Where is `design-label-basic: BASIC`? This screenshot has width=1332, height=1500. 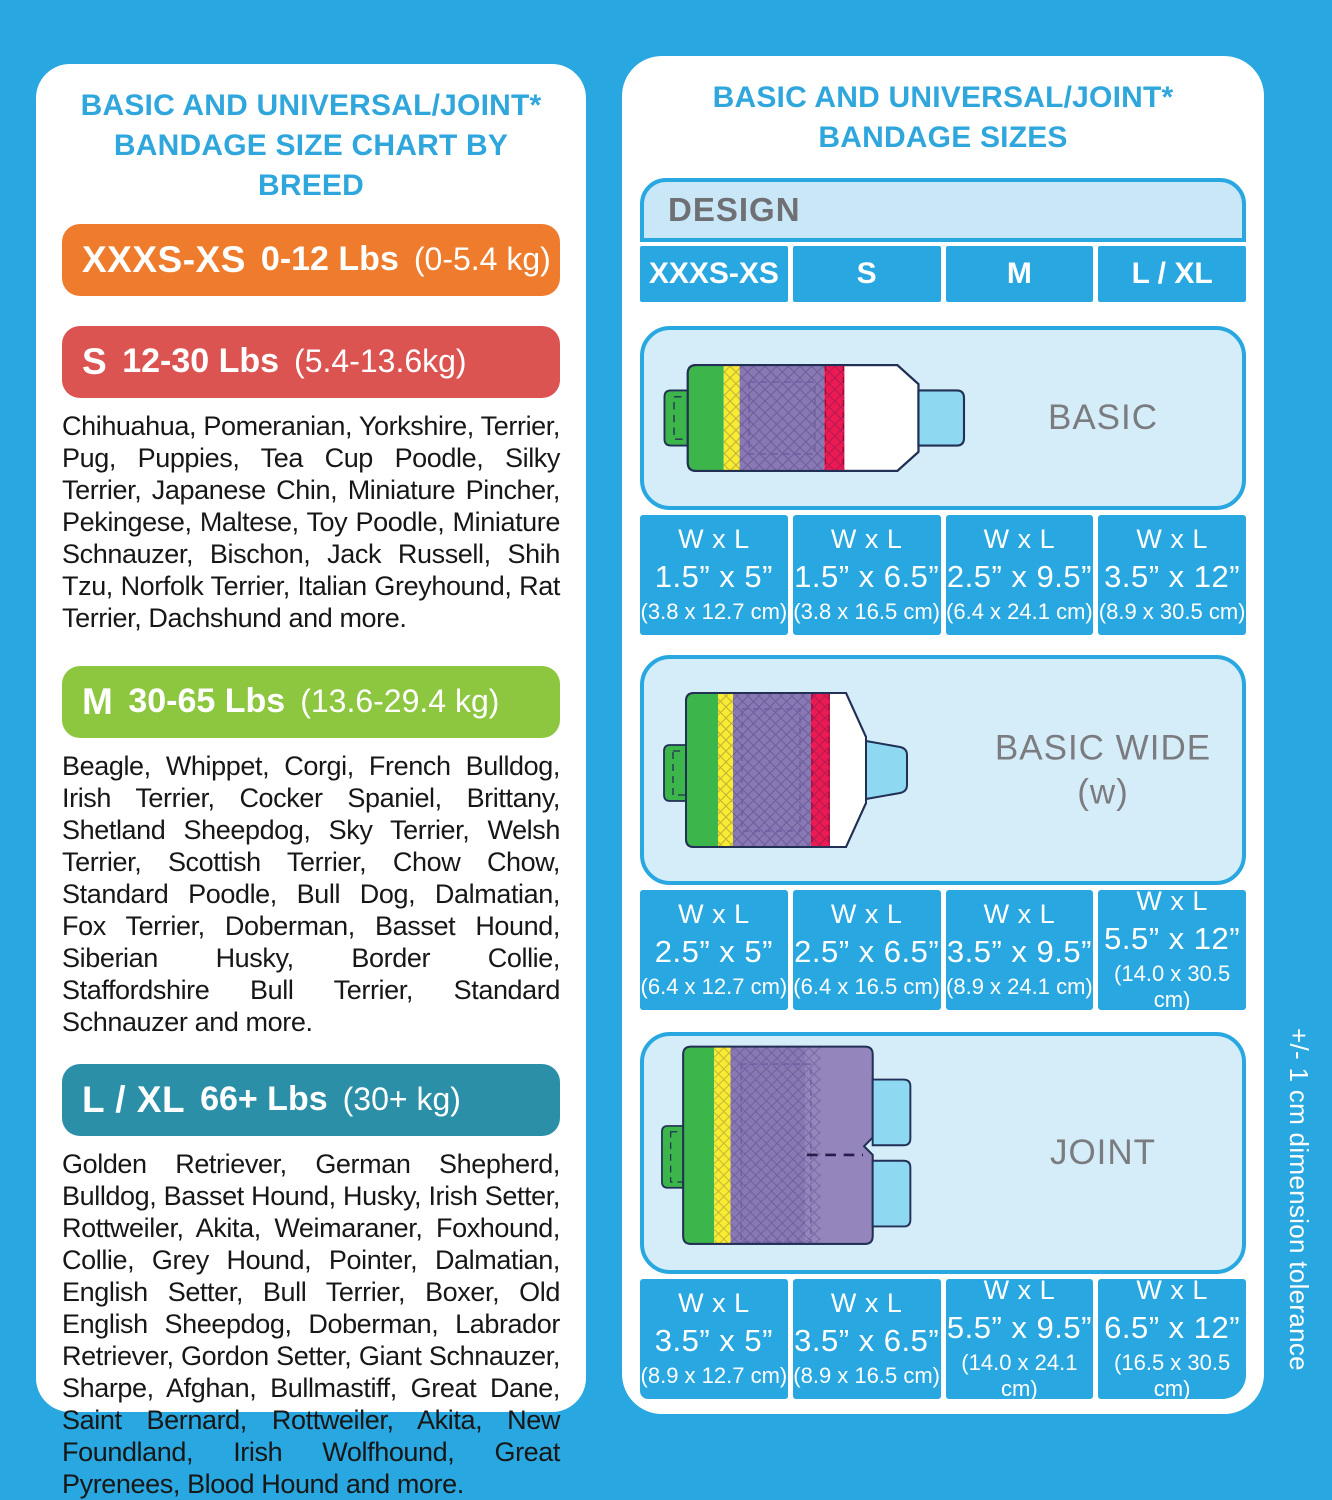
design-label-basic: BASIC is located at coordinates (1103, 417).